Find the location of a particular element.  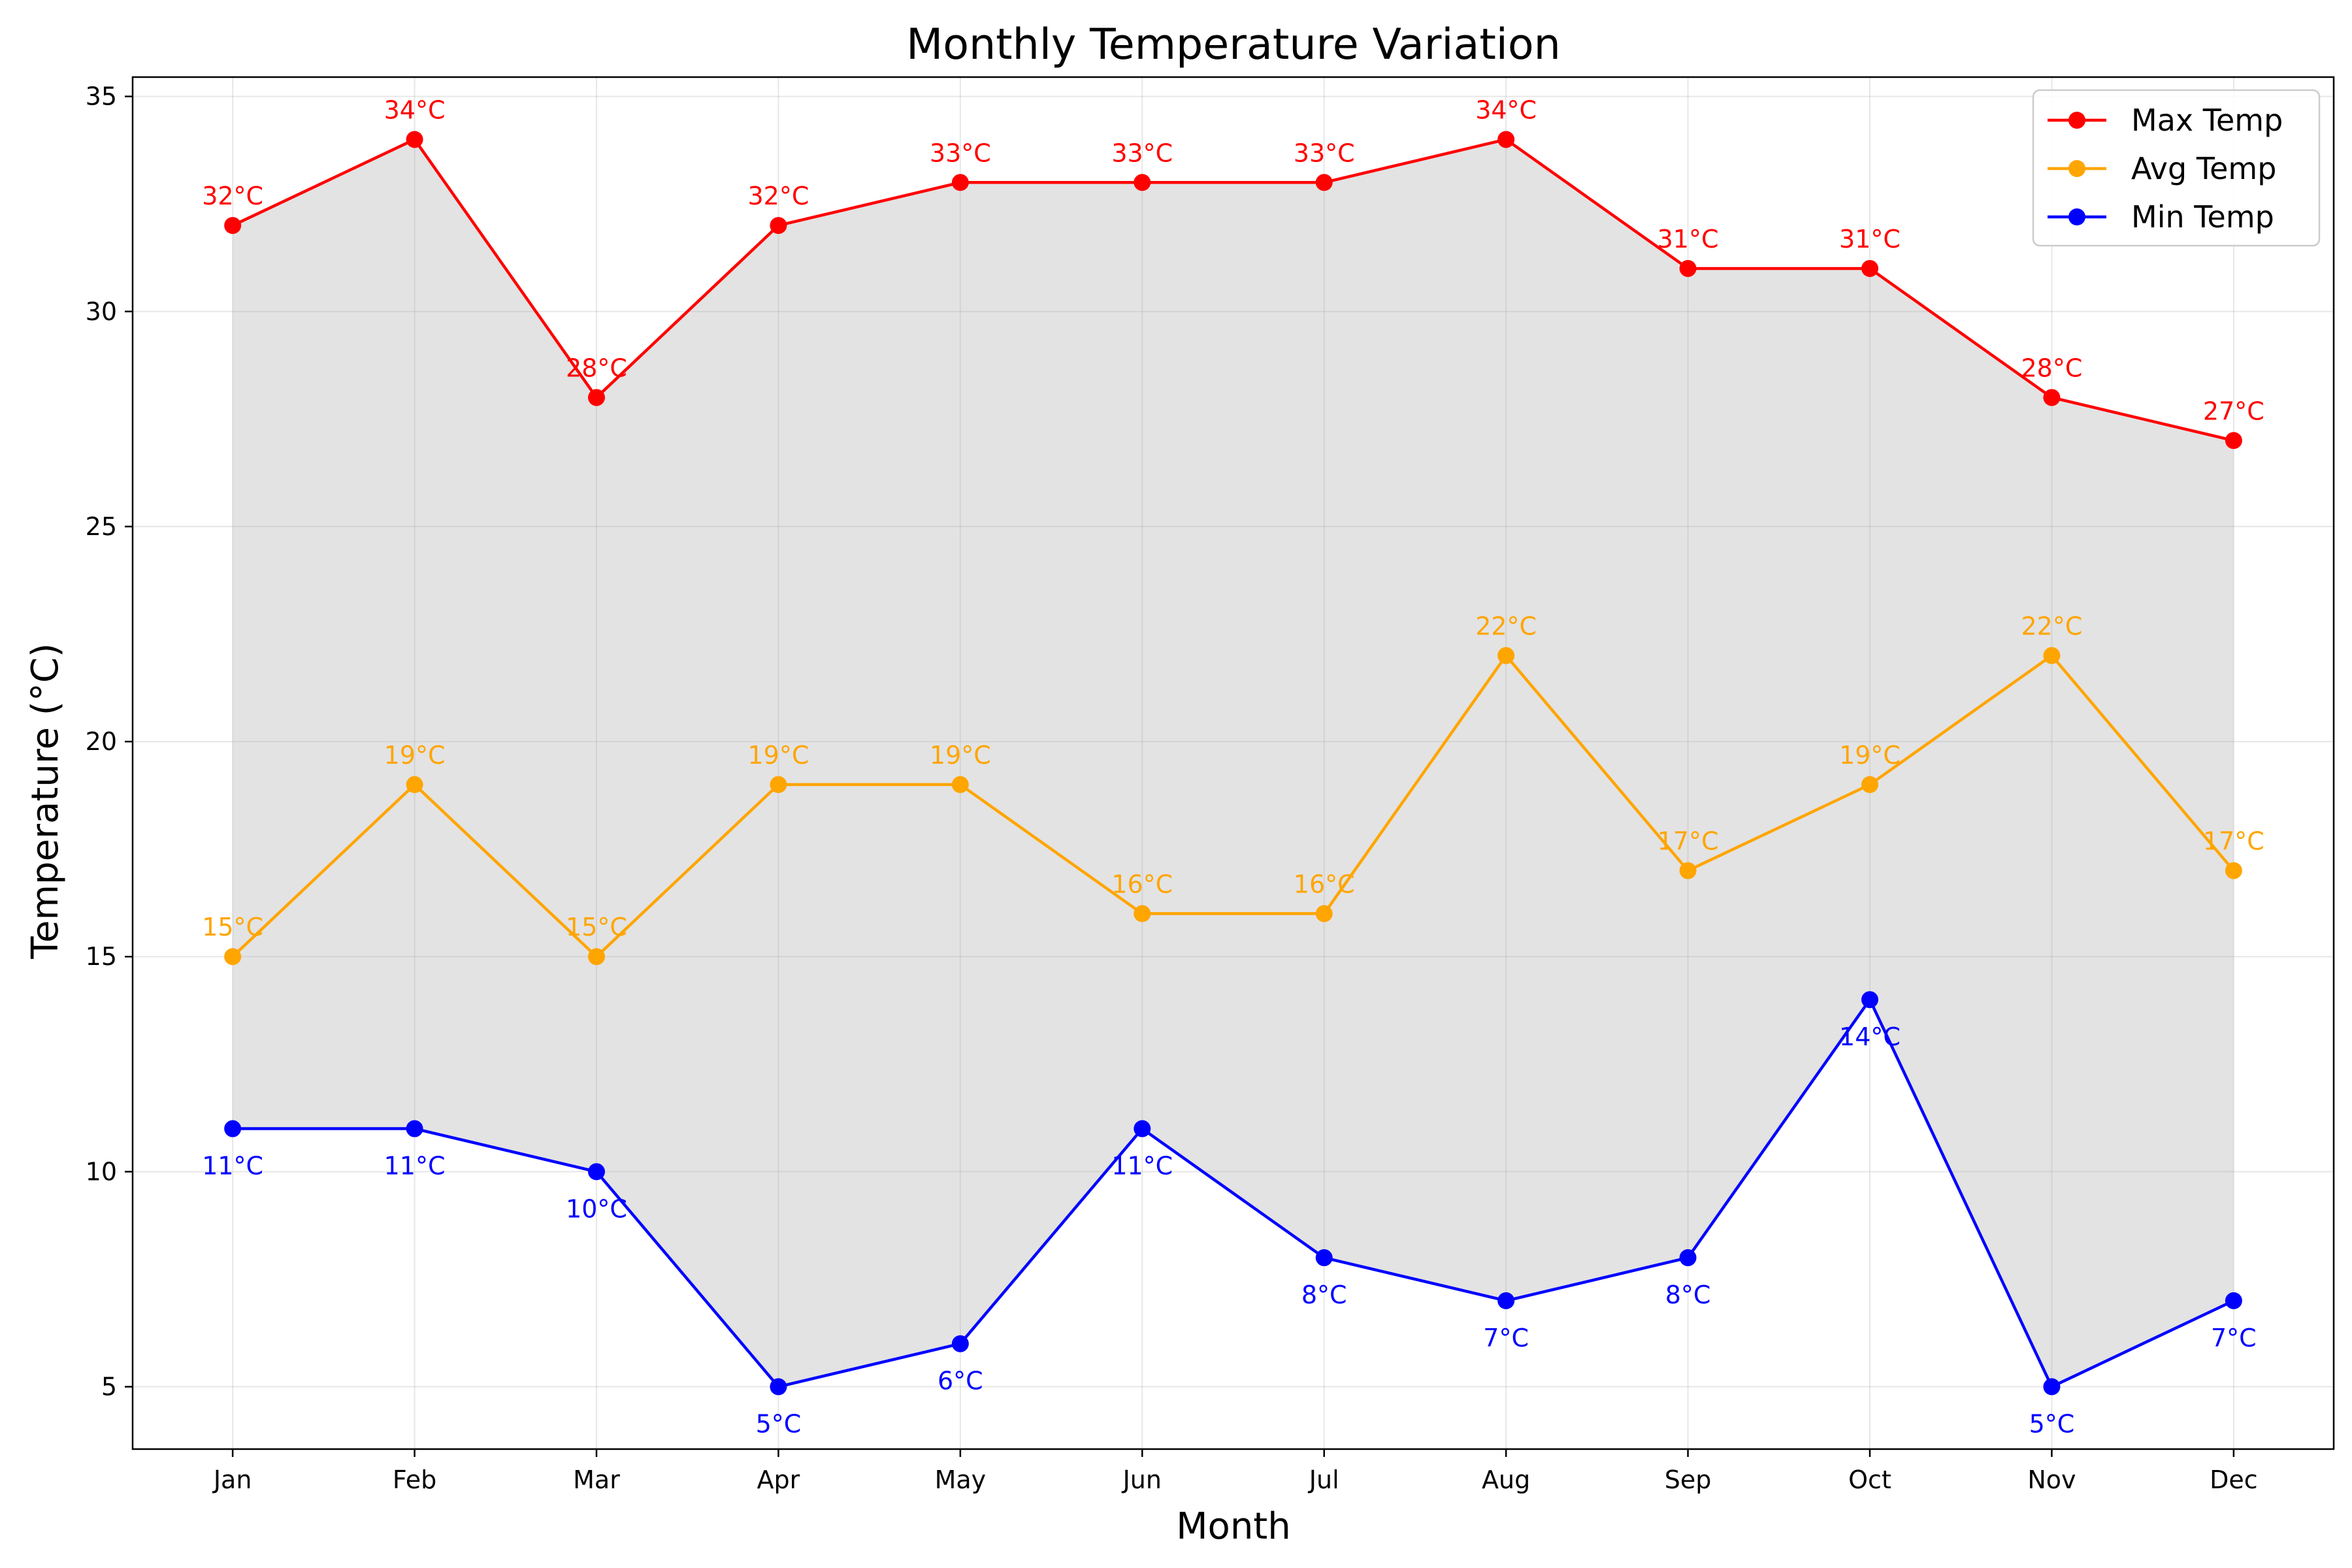

x-tick-label: Dec is located at coordinates (2234, 1479).